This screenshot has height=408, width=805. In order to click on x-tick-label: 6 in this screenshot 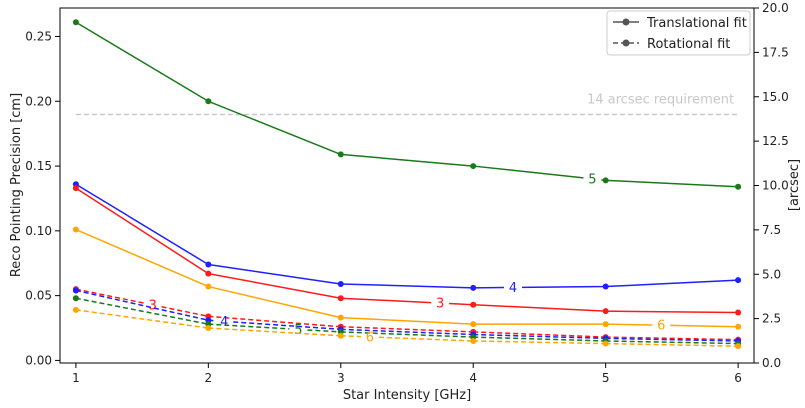, I will do `click(738, 378)`.